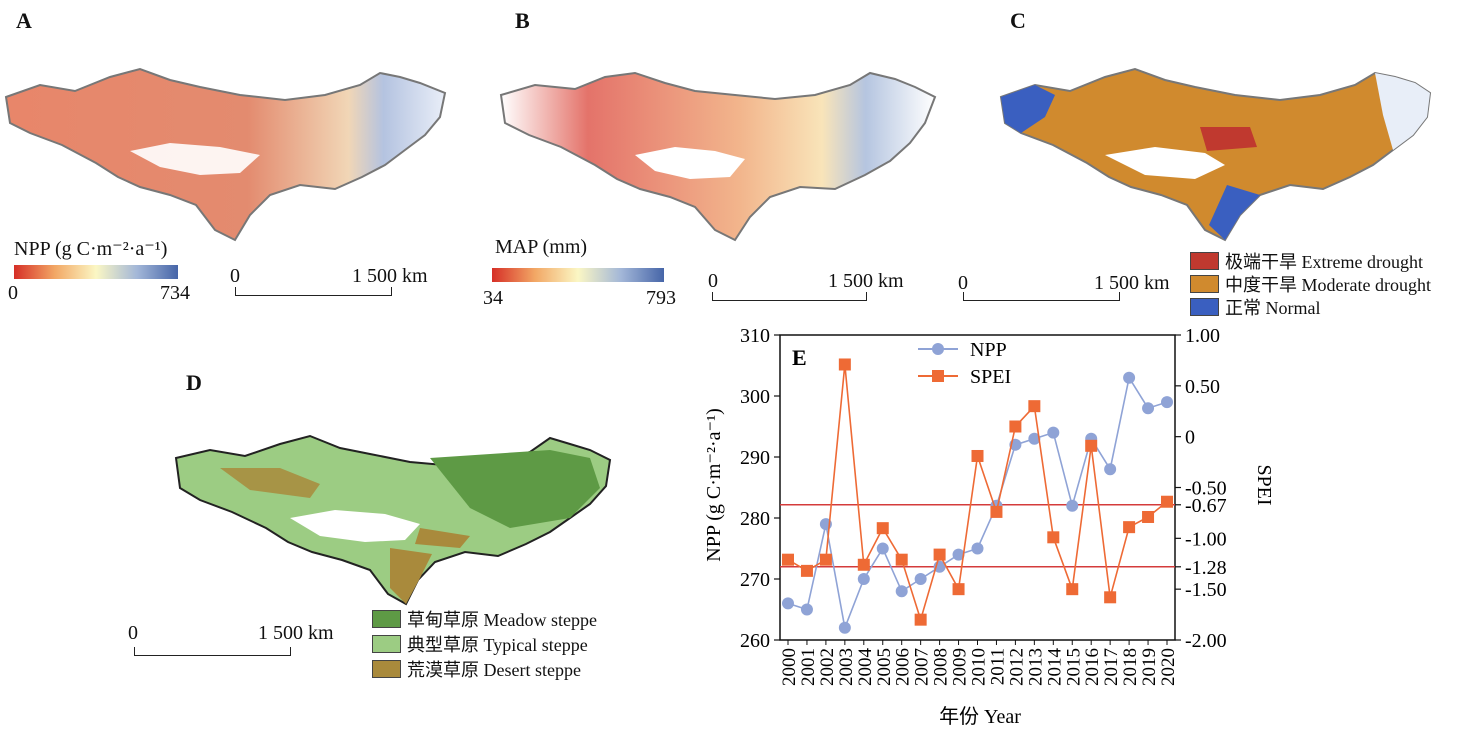 The image size is (1467, 729). What do you see at coordinates (1168, 667) in the screenshot?
I see `x-tick-label: 2020` at bounding box center [1168, 667].